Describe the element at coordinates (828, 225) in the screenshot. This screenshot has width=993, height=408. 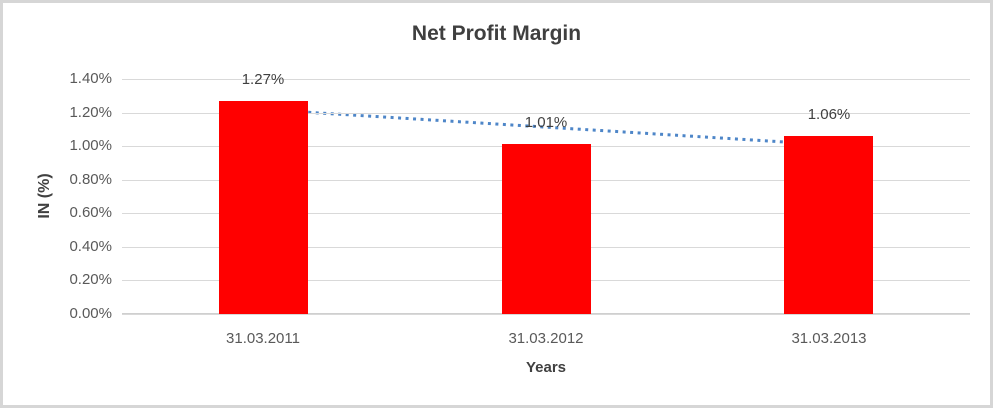
I see `bar-31.03.2013` at that location.